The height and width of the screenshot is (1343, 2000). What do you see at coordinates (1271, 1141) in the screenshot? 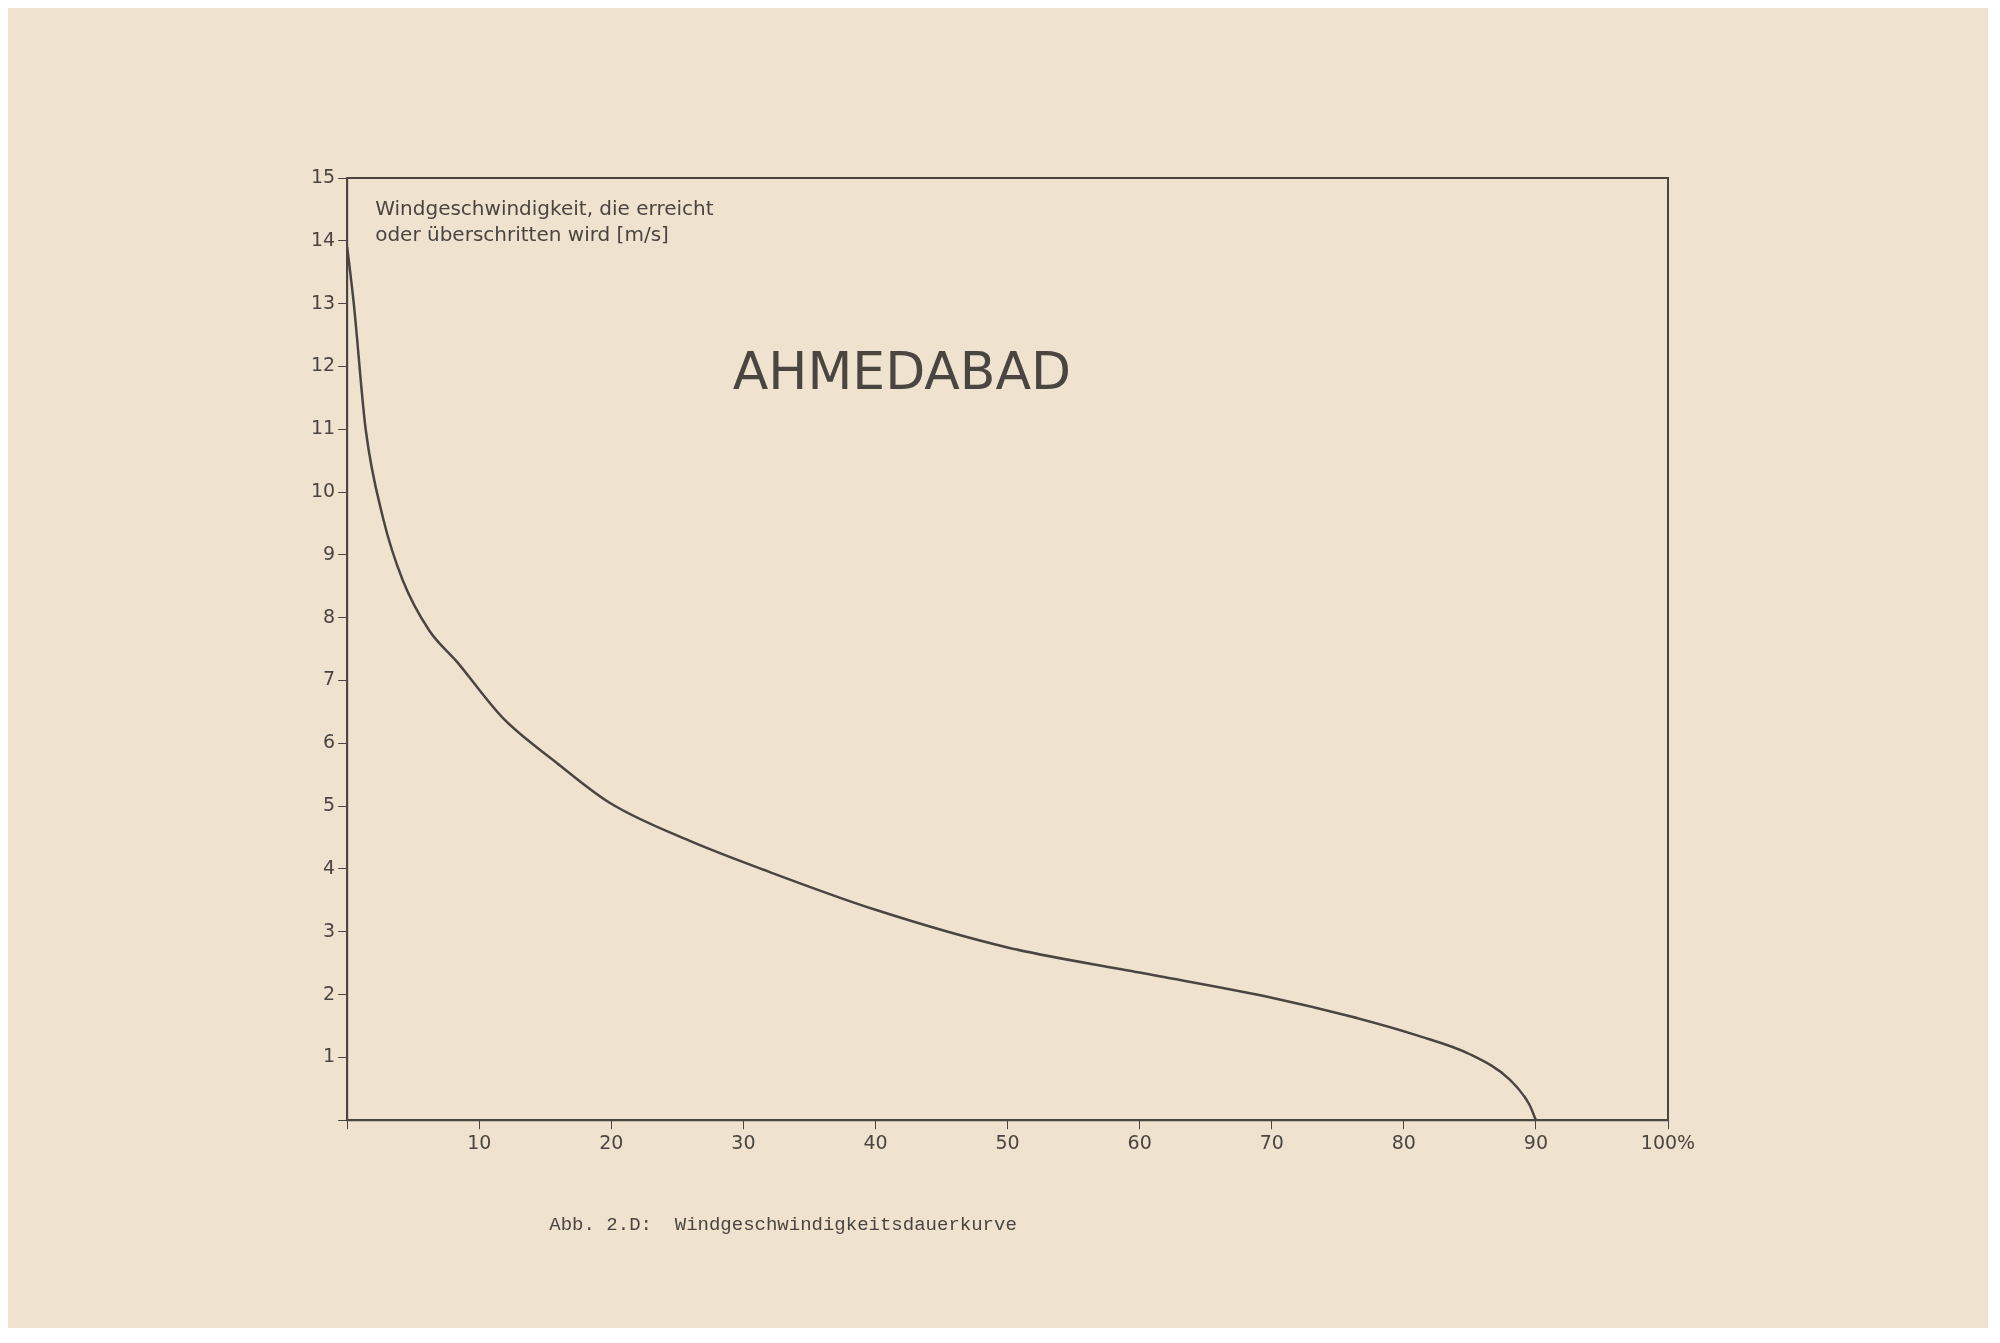
I see `x-tick-label: 70` at bounding box center [1271, 1141].